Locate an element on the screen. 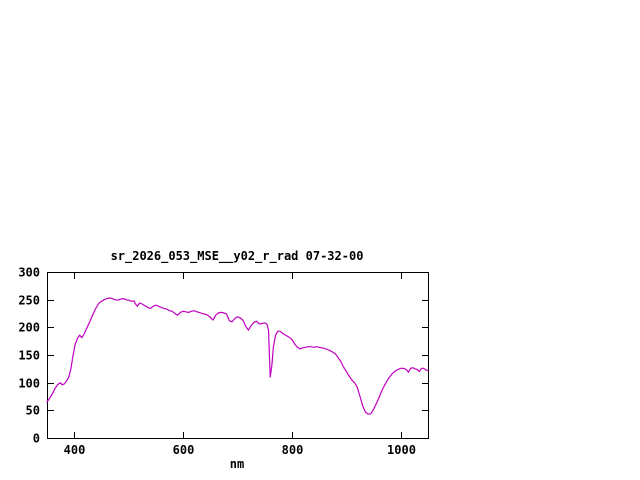 Image resolution: width=640 pixels, height=480 pixels. spectrum-line is located at coordinates (237, 356).